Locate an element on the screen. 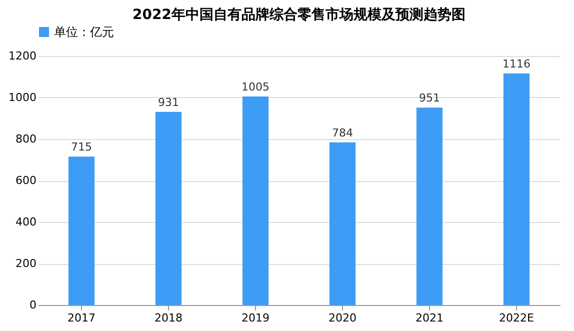 Image resolution: width=574 pixels, height=331 pixels. y-tick-label: 600 is located at coordinates (26, 180).